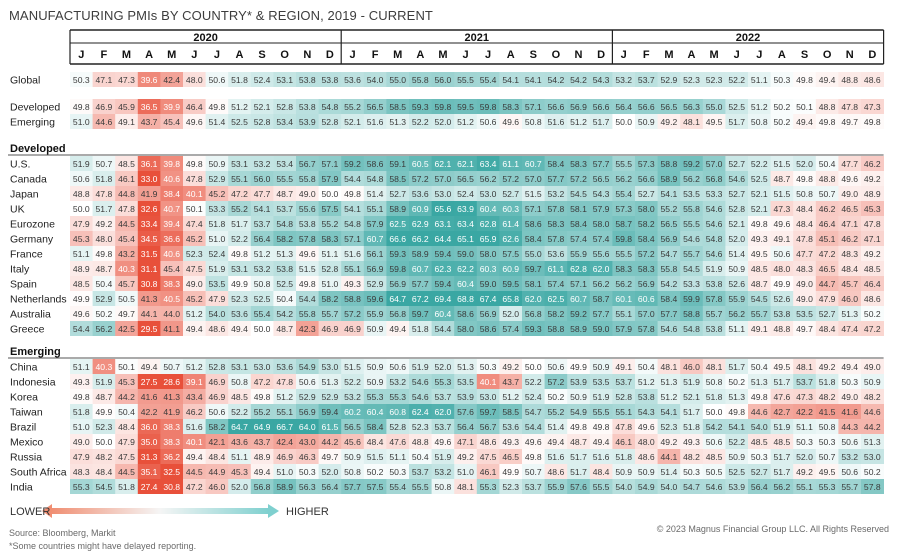 The image size is (898, 556). What do you see at coordinates (872, 397) in the screenshot?
I see `cell-value: 48.2` at bounding box center [872, 397].